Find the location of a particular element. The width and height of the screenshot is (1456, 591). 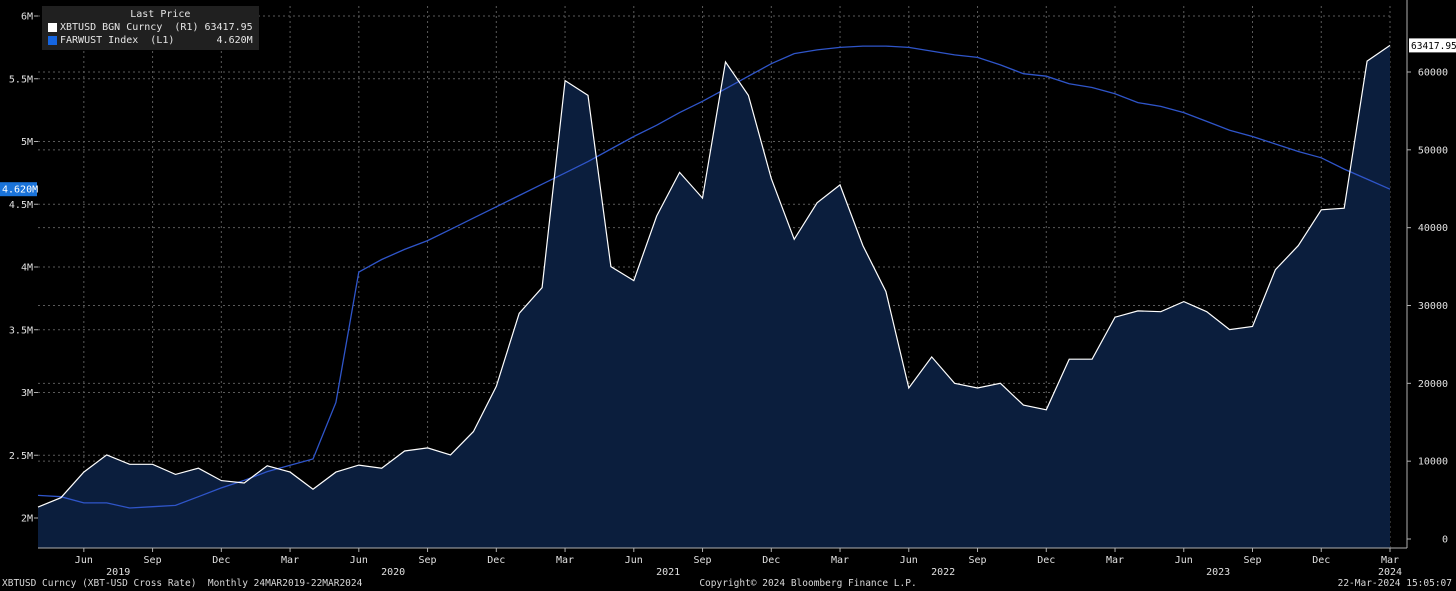

legend-value-xbtusd: 63417.95 is located at coordinates (228, 27).